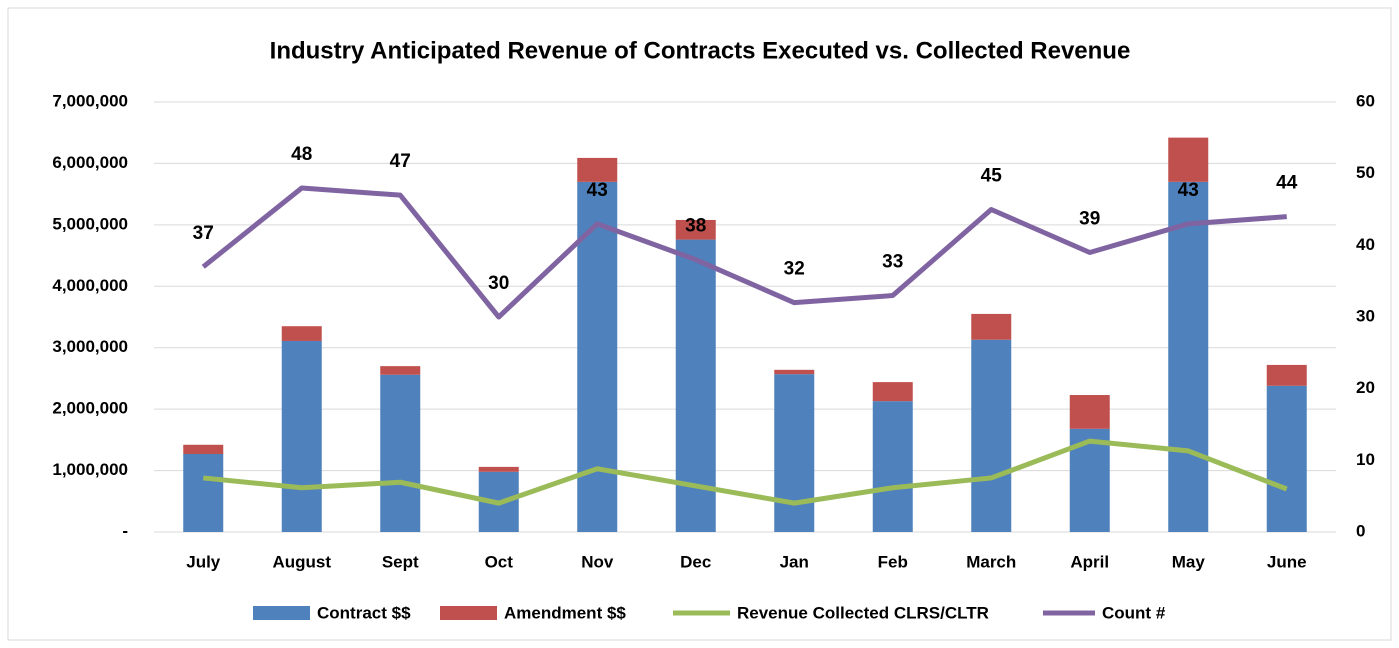  Describe the element at coordinates (1089, 219) in the screenshot. I see `data-label: 39` at that location.